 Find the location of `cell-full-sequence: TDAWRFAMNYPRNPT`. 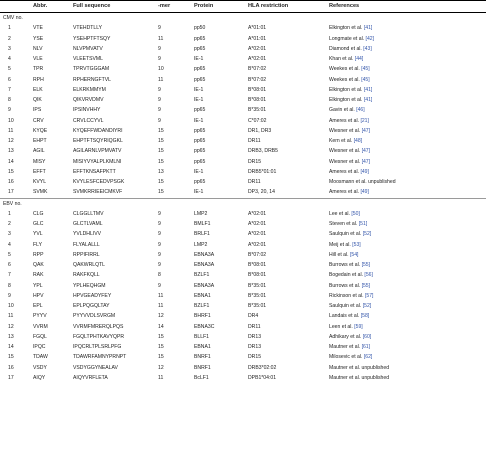

cell-full-sequence: TDAWRFAMNYPRNPT is located at coordinates (100, 357).